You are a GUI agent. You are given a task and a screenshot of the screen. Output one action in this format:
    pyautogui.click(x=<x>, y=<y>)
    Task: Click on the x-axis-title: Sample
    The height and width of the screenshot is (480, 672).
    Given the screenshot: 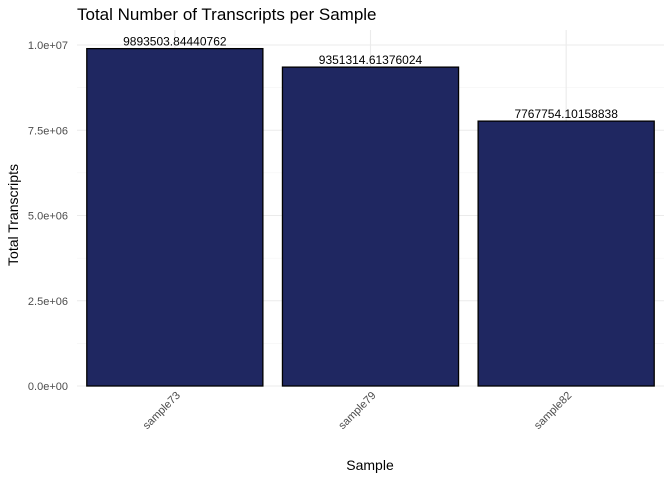 What is the action you would take?
    pyautogui.click(x=370, y=465)
    